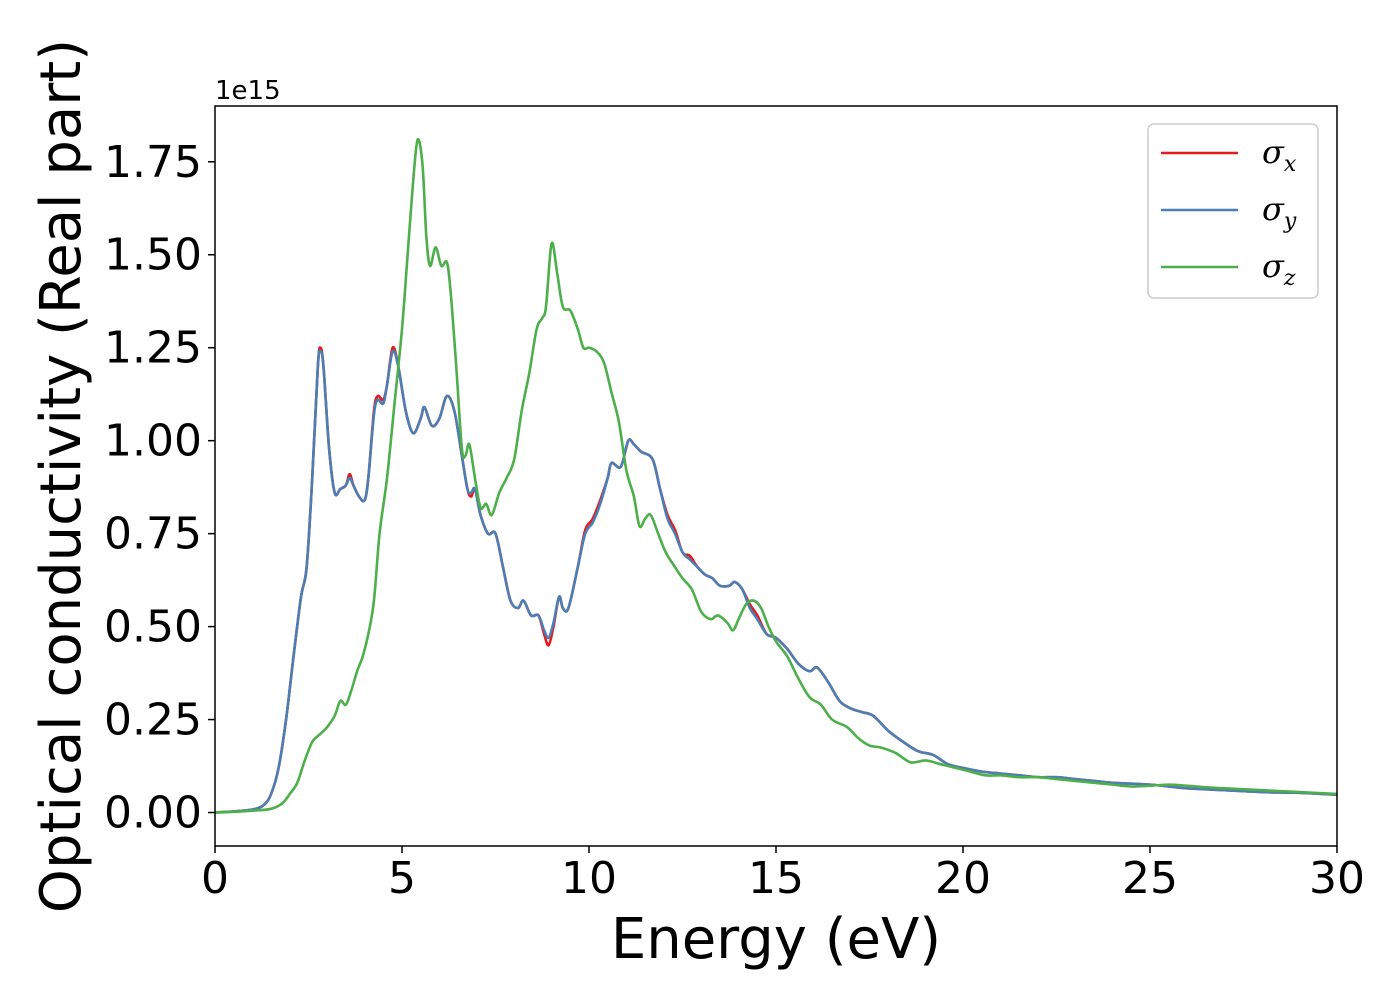  I want to click on y-tick-label: 1.25, so click(153, 348).